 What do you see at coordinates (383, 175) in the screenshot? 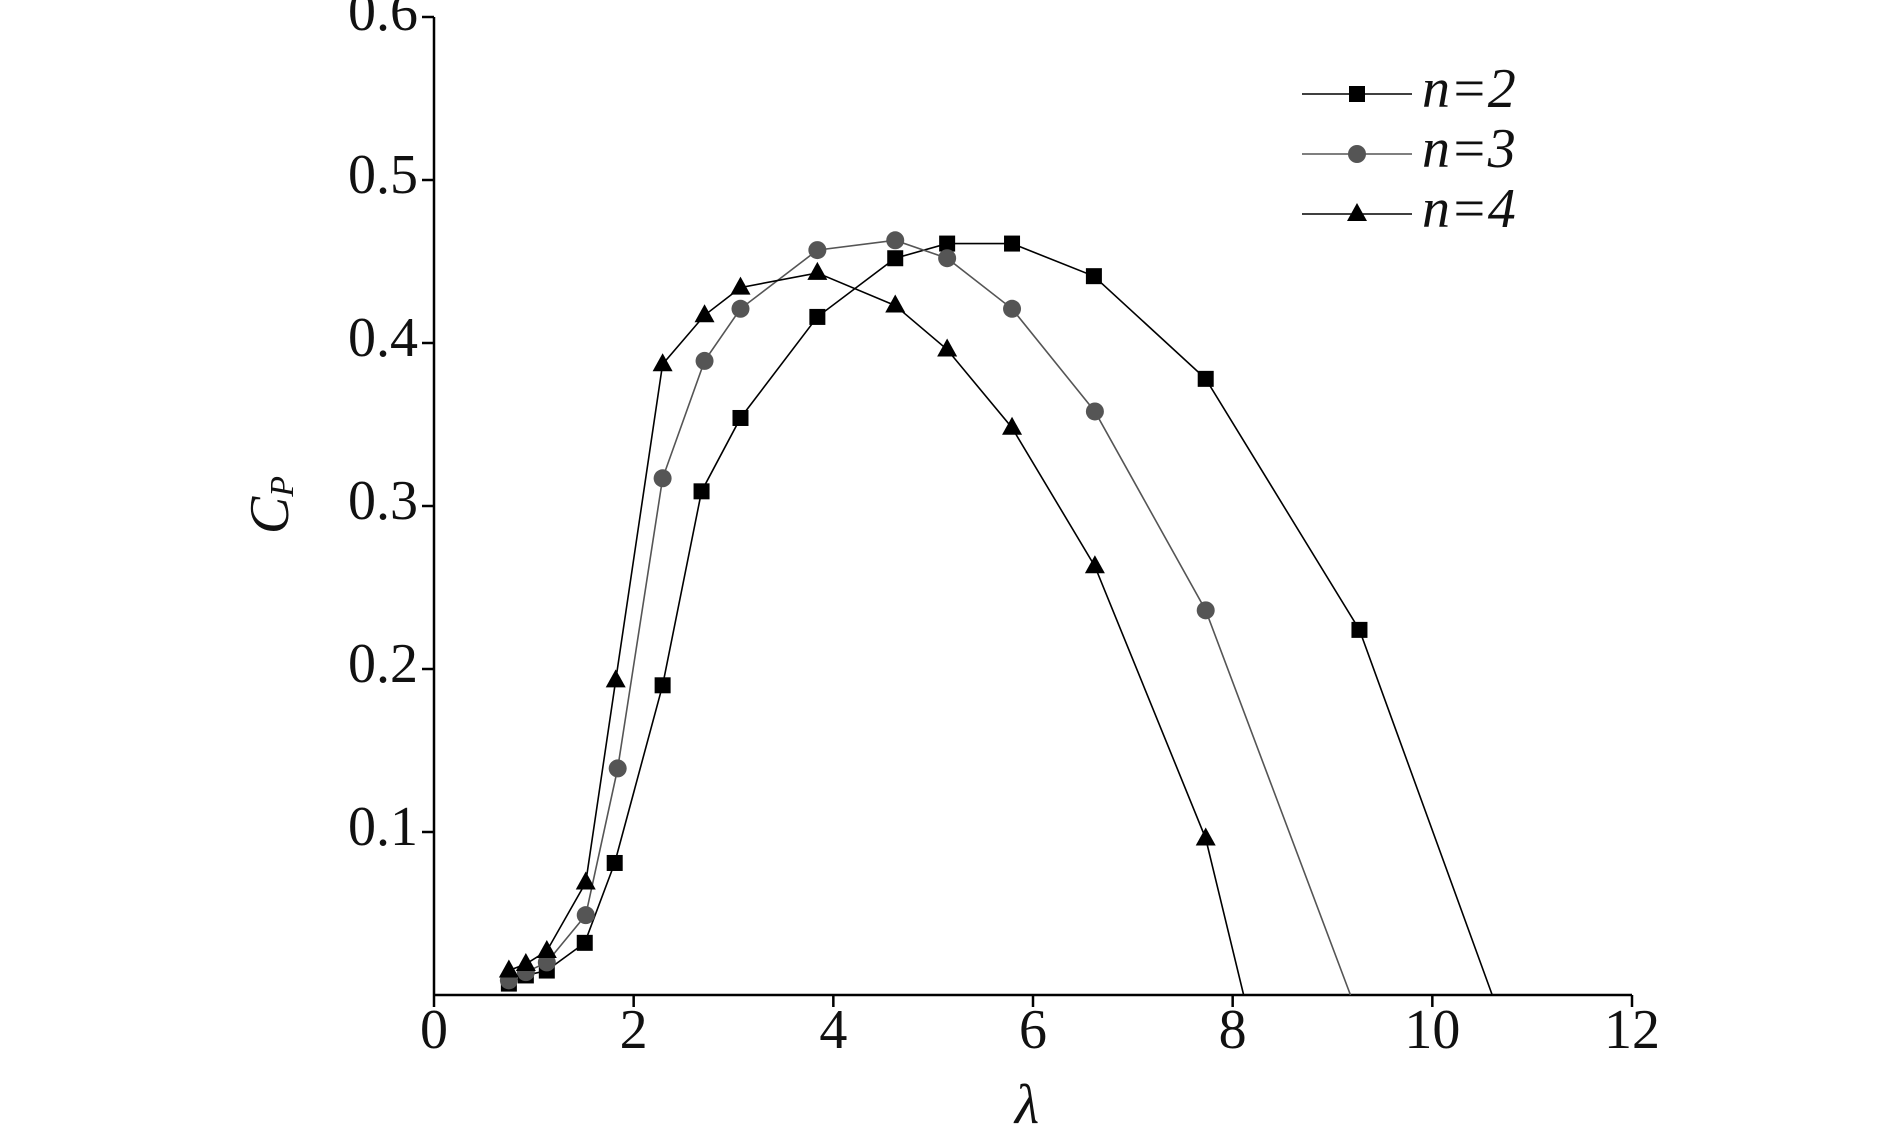
I see `y-tick-label: 0.5` at bounding box center [383, 175].